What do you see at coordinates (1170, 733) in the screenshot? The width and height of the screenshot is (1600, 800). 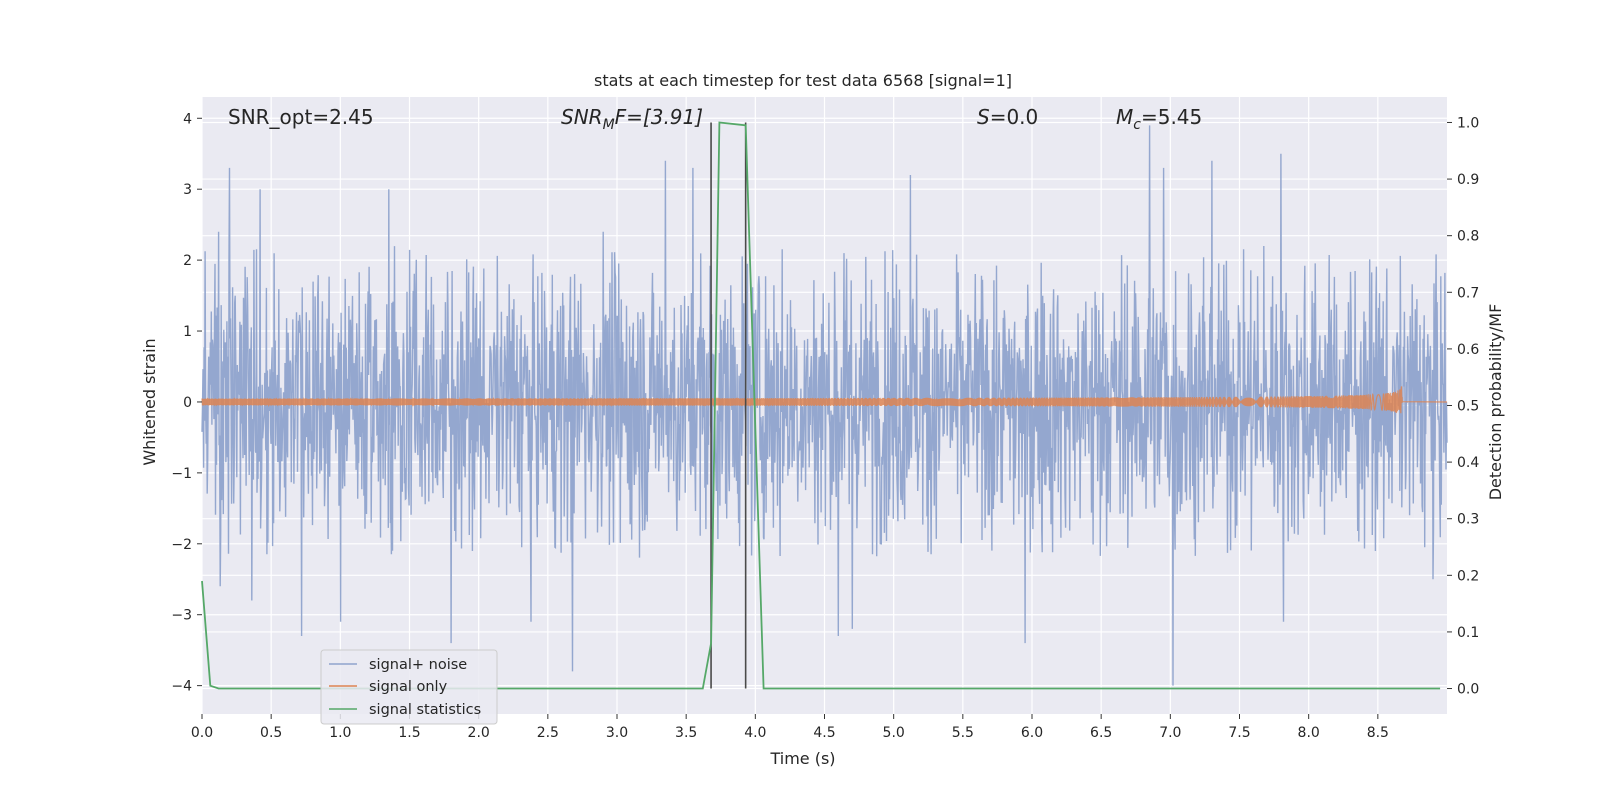 I see `x-tick-label: 7.0` at bounding box center [1170, 733].